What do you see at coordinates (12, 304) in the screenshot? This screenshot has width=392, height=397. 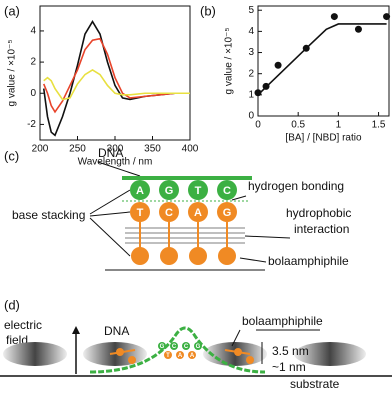 I see `panel-label: (d)` at bounding box center [12, 304].